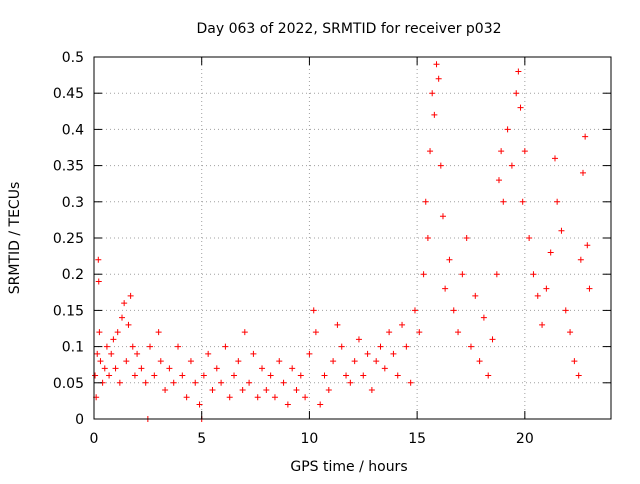  I want to click on y-tick-label: 0.3, so click(73, 203).